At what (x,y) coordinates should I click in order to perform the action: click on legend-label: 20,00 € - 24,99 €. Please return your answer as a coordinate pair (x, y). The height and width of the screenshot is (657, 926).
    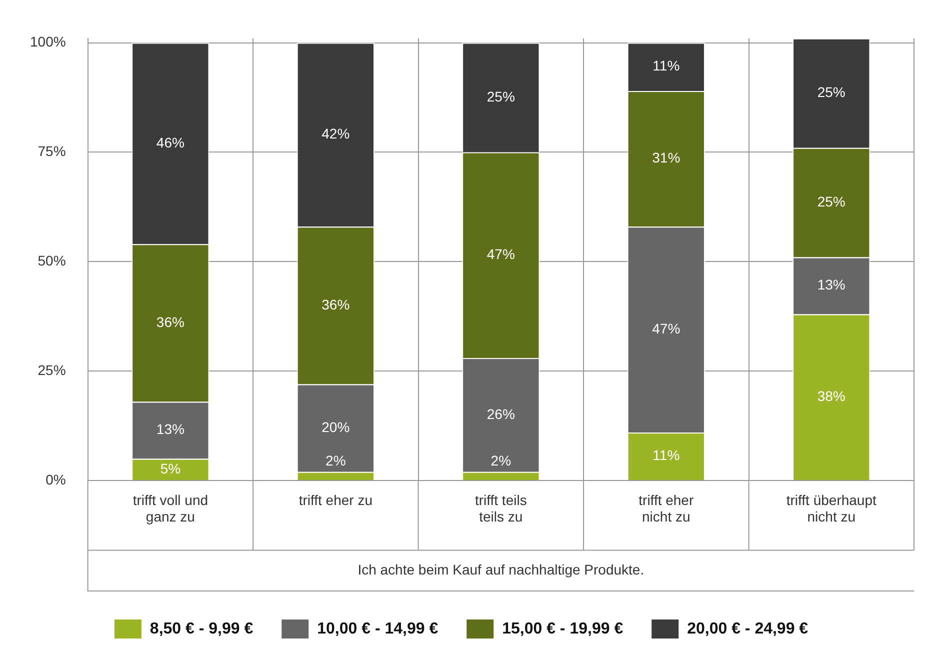
    Looking at the image, I should click on (747, 629).